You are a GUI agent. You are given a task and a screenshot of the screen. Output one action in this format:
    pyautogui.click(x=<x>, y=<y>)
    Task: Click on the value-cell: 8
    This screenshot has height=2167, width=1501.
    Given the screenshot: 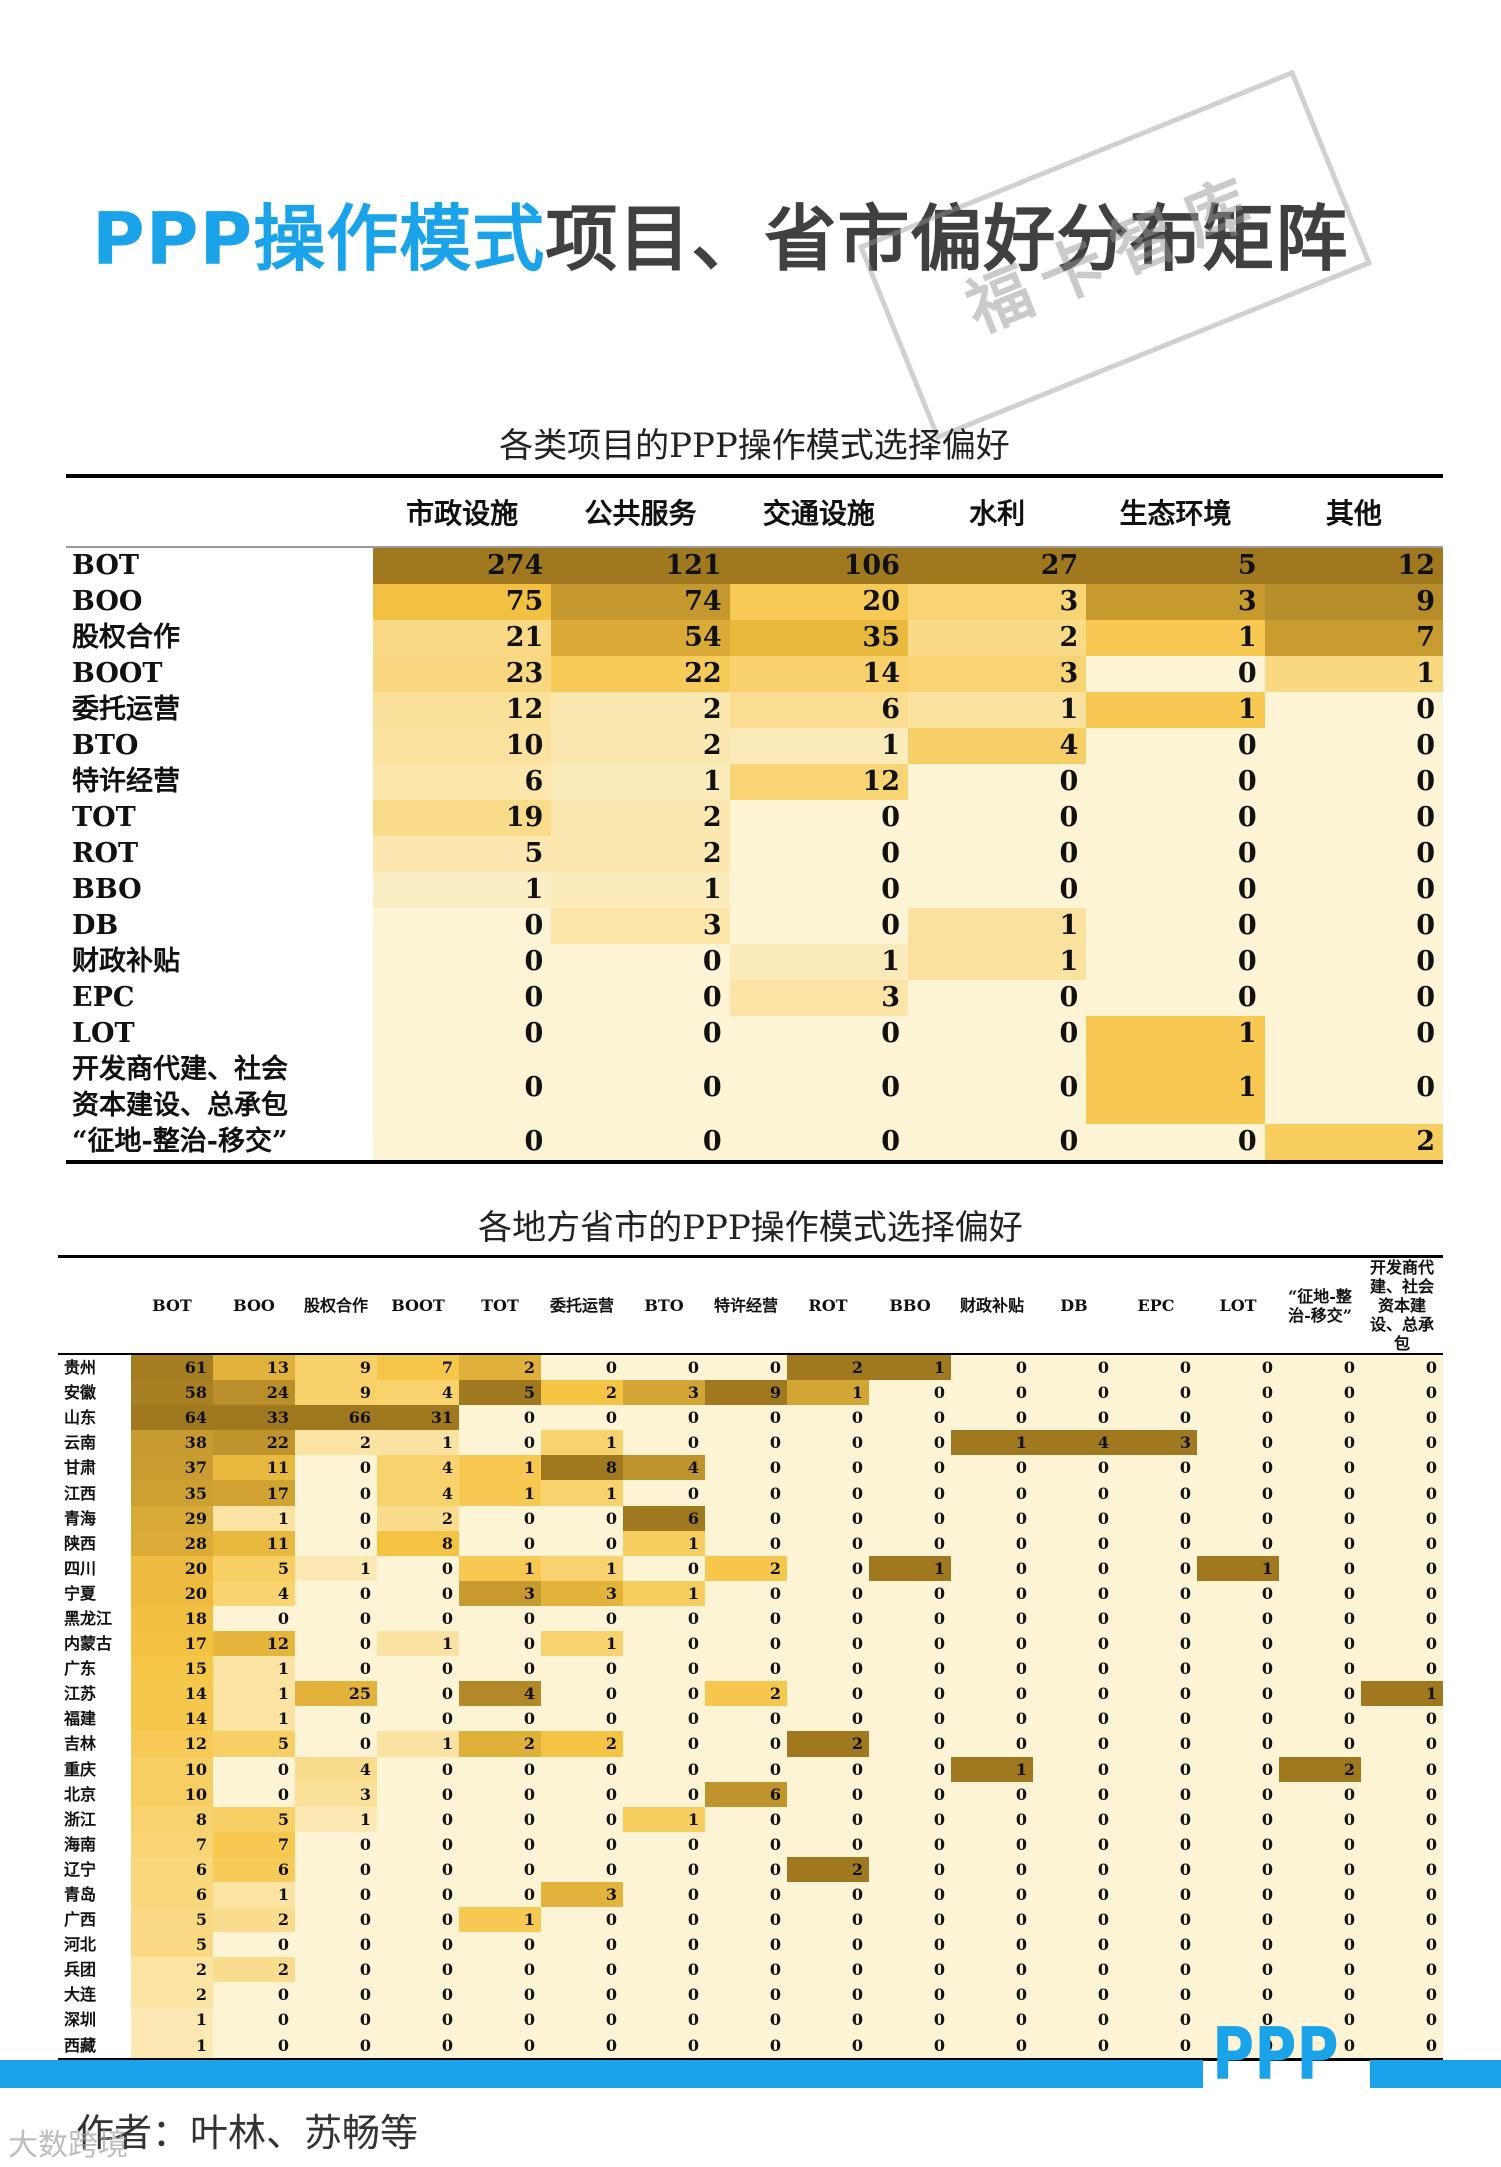 What is the action you would take?
    pyautogui.click(x=172, y=1819)
    